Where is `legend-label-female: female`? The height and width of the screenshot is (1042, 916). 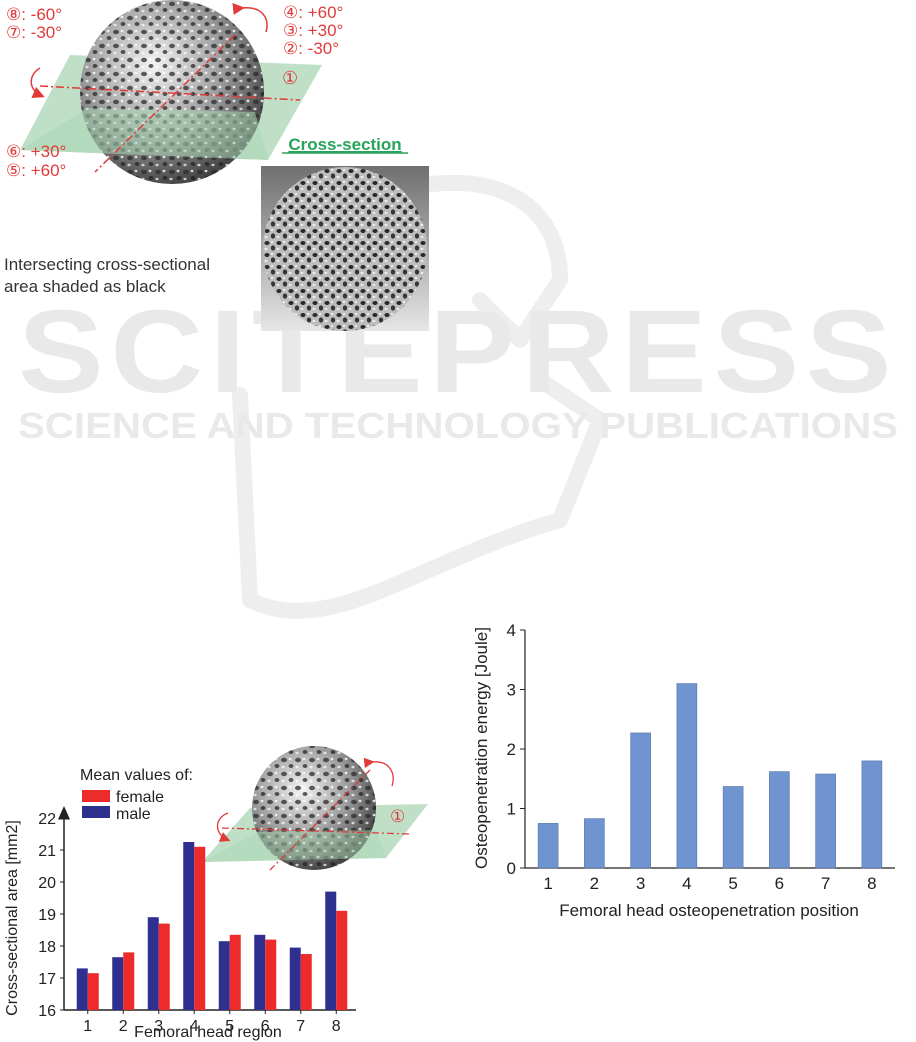 legend-label-female: female is located at coordinates (140, 797).